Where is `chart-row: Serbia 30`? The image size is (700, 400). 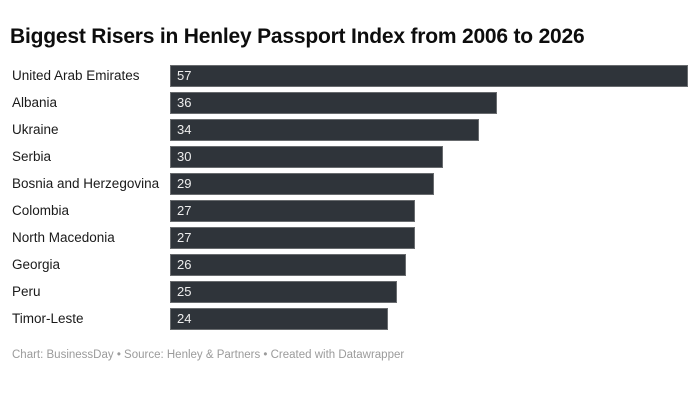 chart-row: Serbia 30 is located at coordinates (344, 156).